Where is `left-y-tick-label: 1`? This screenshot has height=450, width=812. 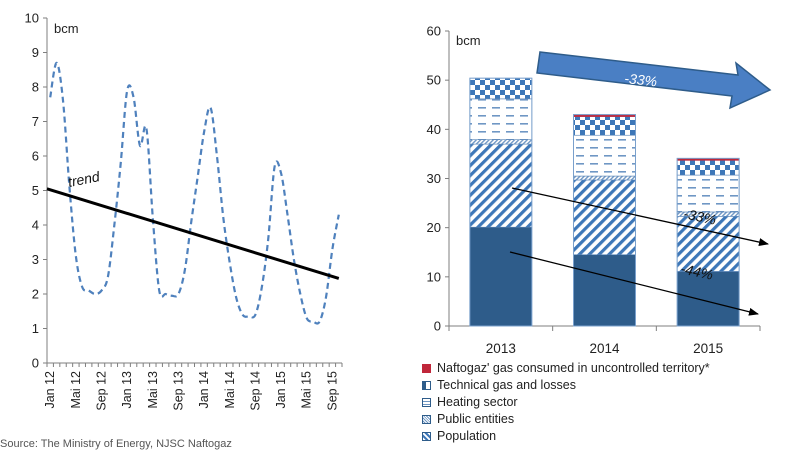
left-y-tick-label: 1 is located at coordinates (35, 328).